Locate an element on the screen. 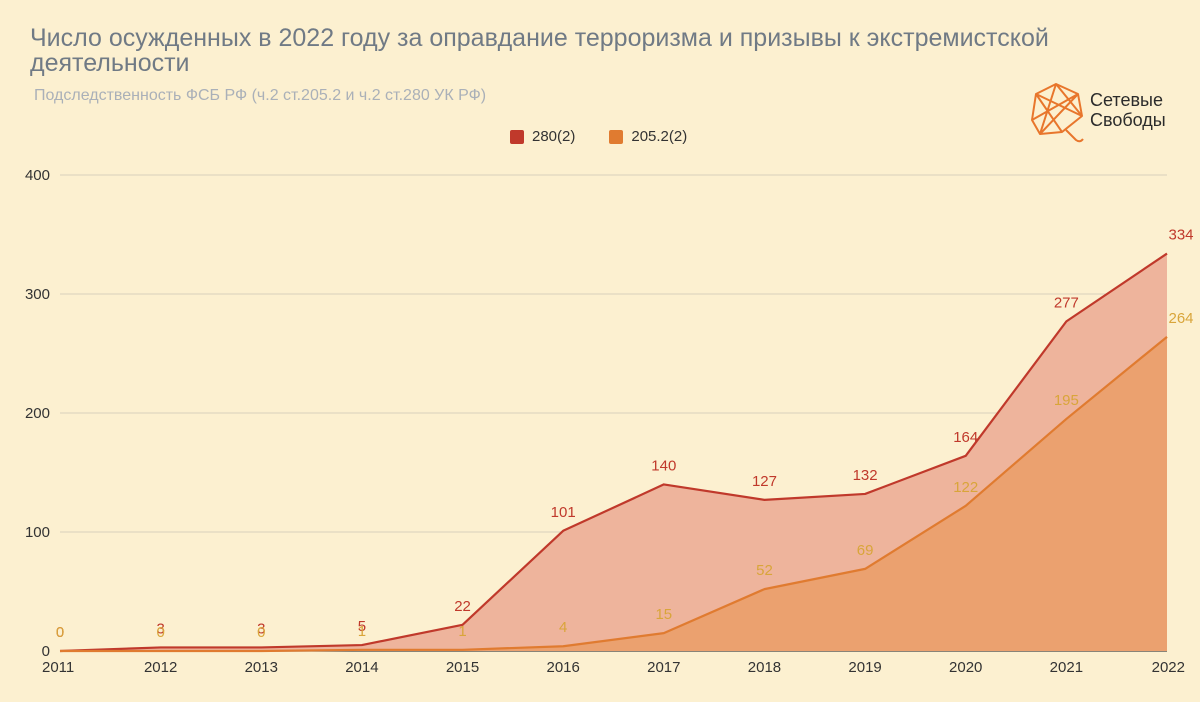  data-label-0-2018: 127 is located at coordinates (764, 481).